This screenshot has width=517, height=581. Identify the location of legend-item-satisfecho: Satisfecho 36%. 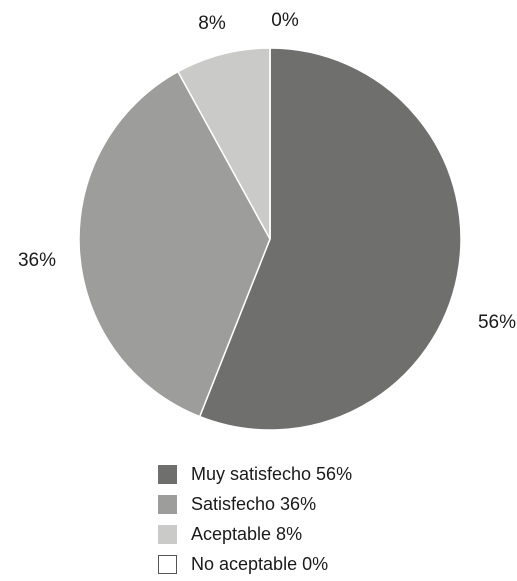
(255, 504).